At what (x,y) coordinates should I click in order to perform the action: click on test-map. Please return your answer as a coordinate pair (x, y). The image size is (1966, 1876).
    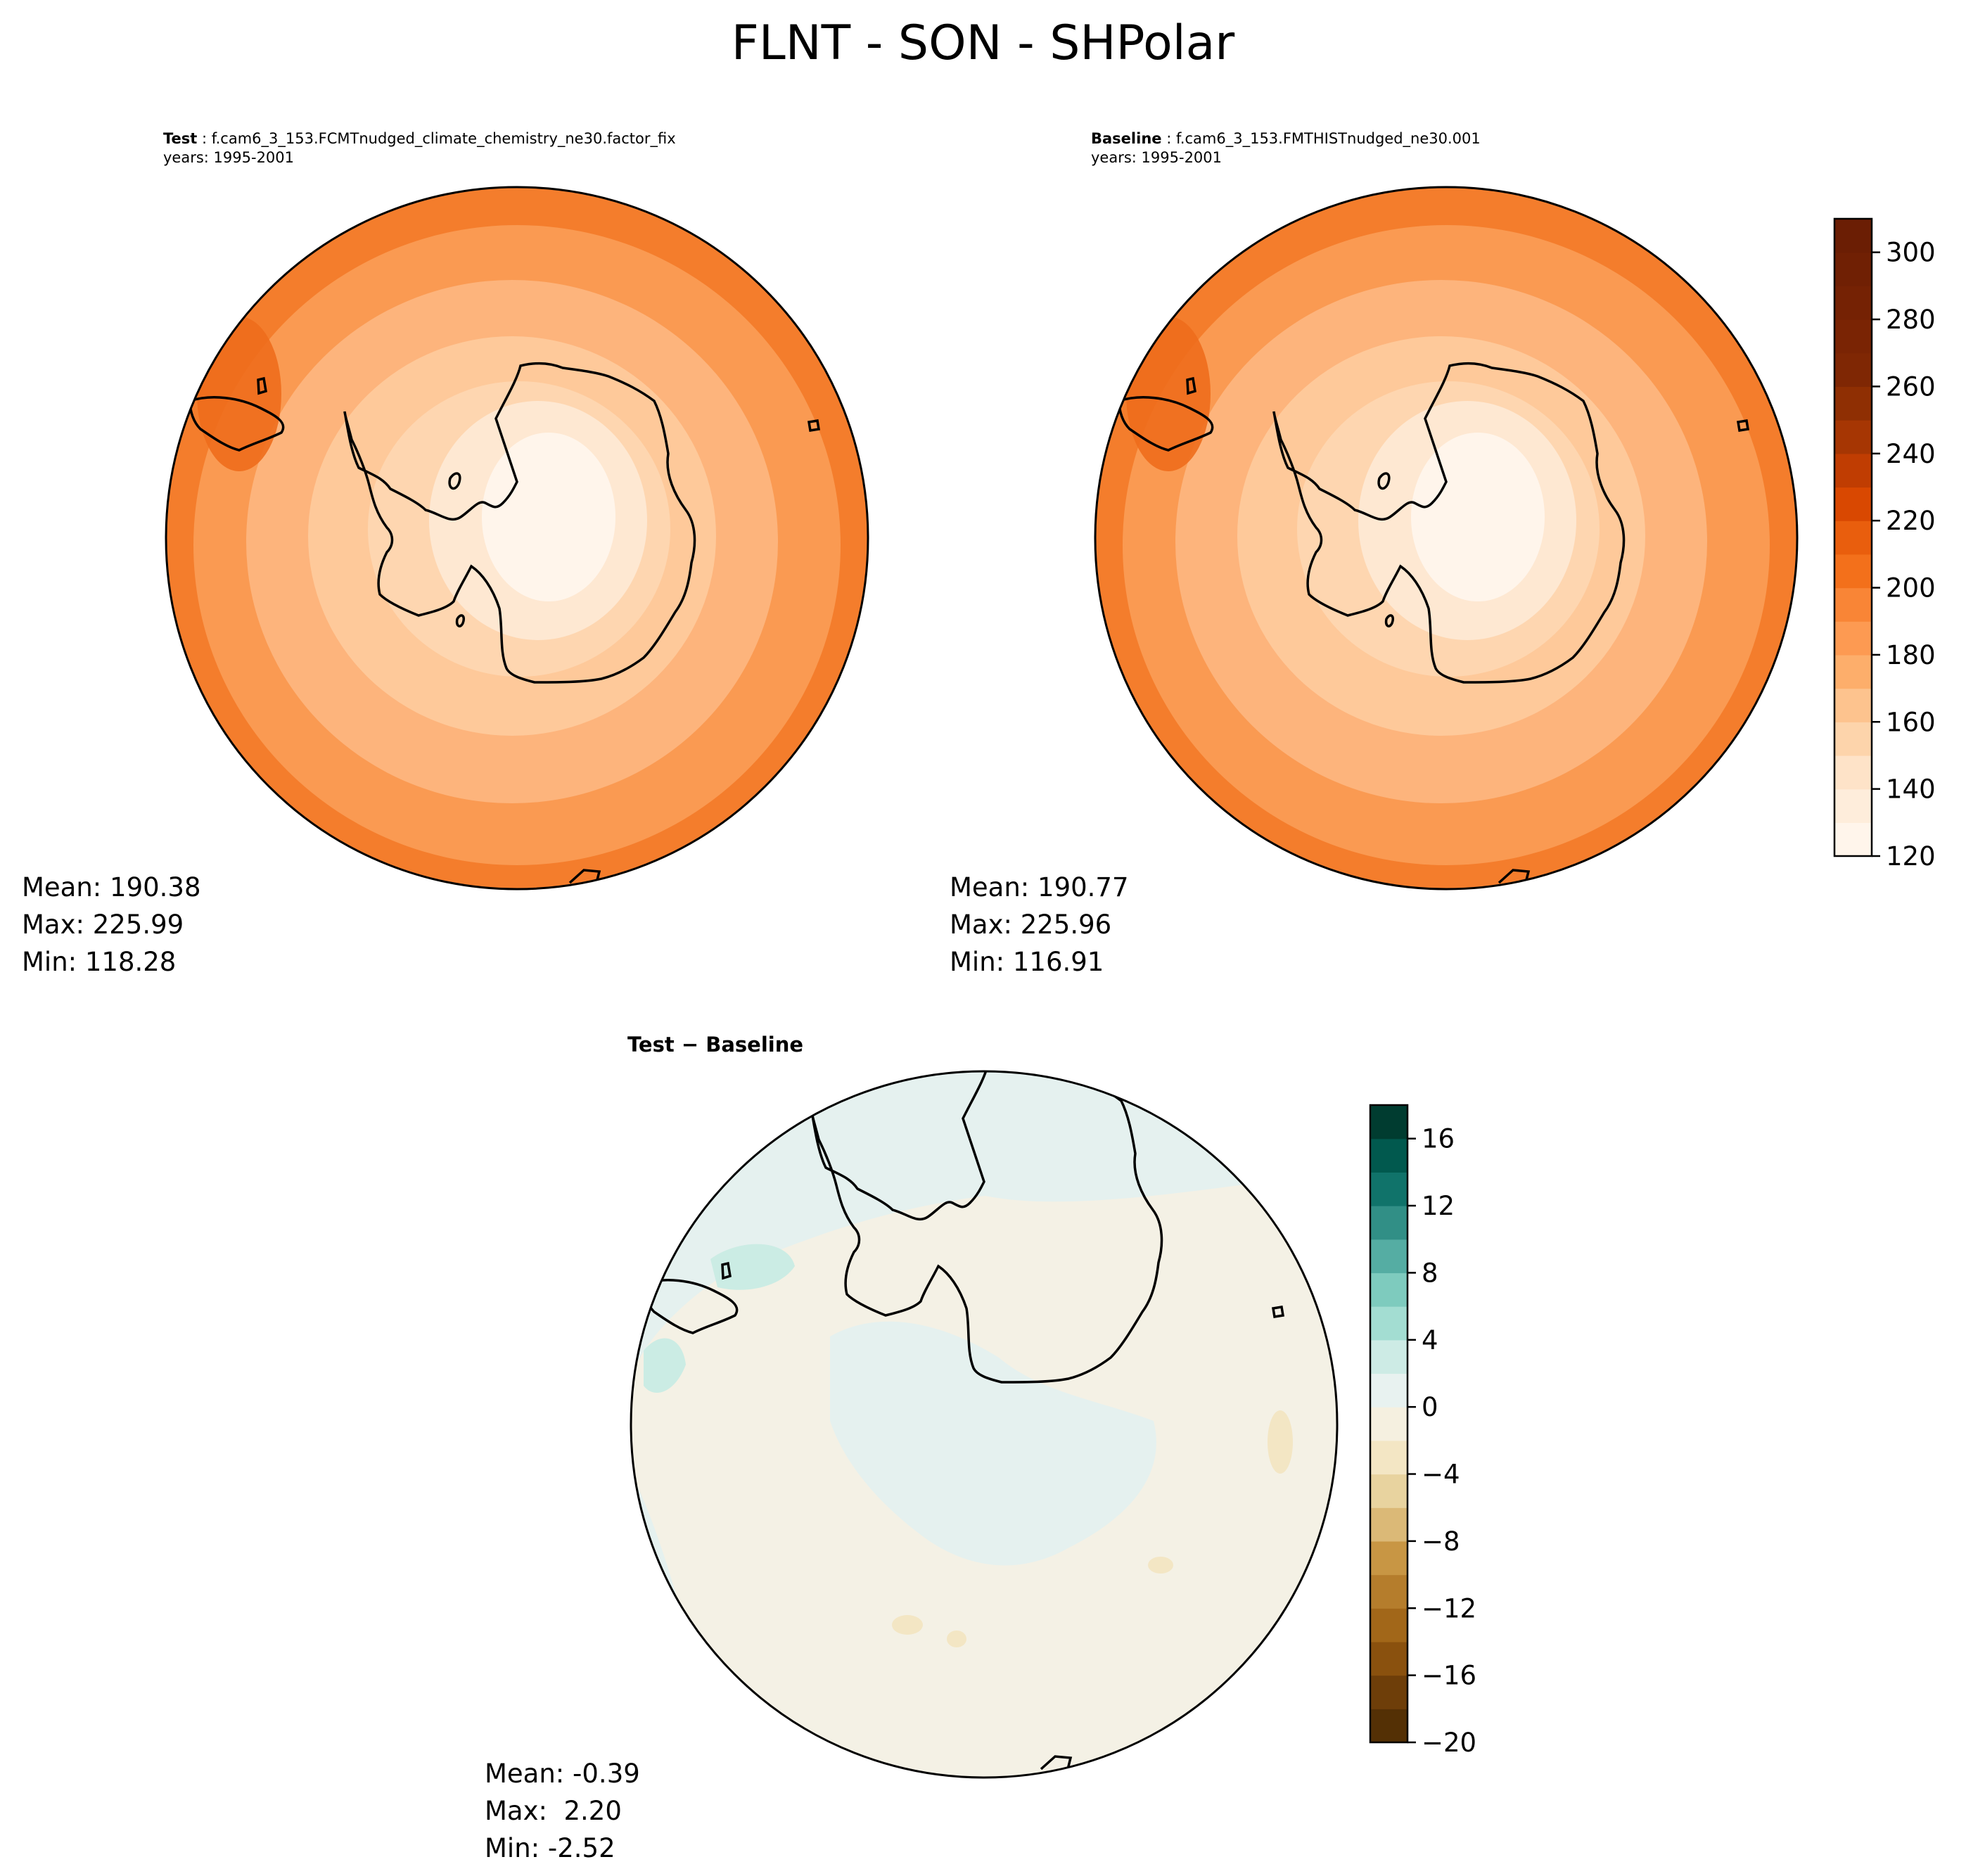
    Looking at the image, I should click on (517, 538).